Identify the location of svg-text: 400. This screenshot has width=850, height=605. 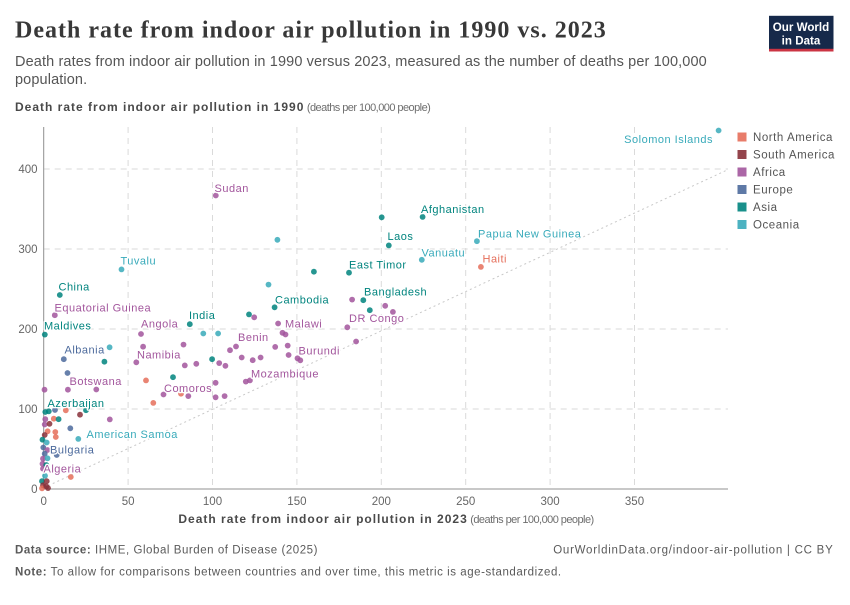
(27, 170).